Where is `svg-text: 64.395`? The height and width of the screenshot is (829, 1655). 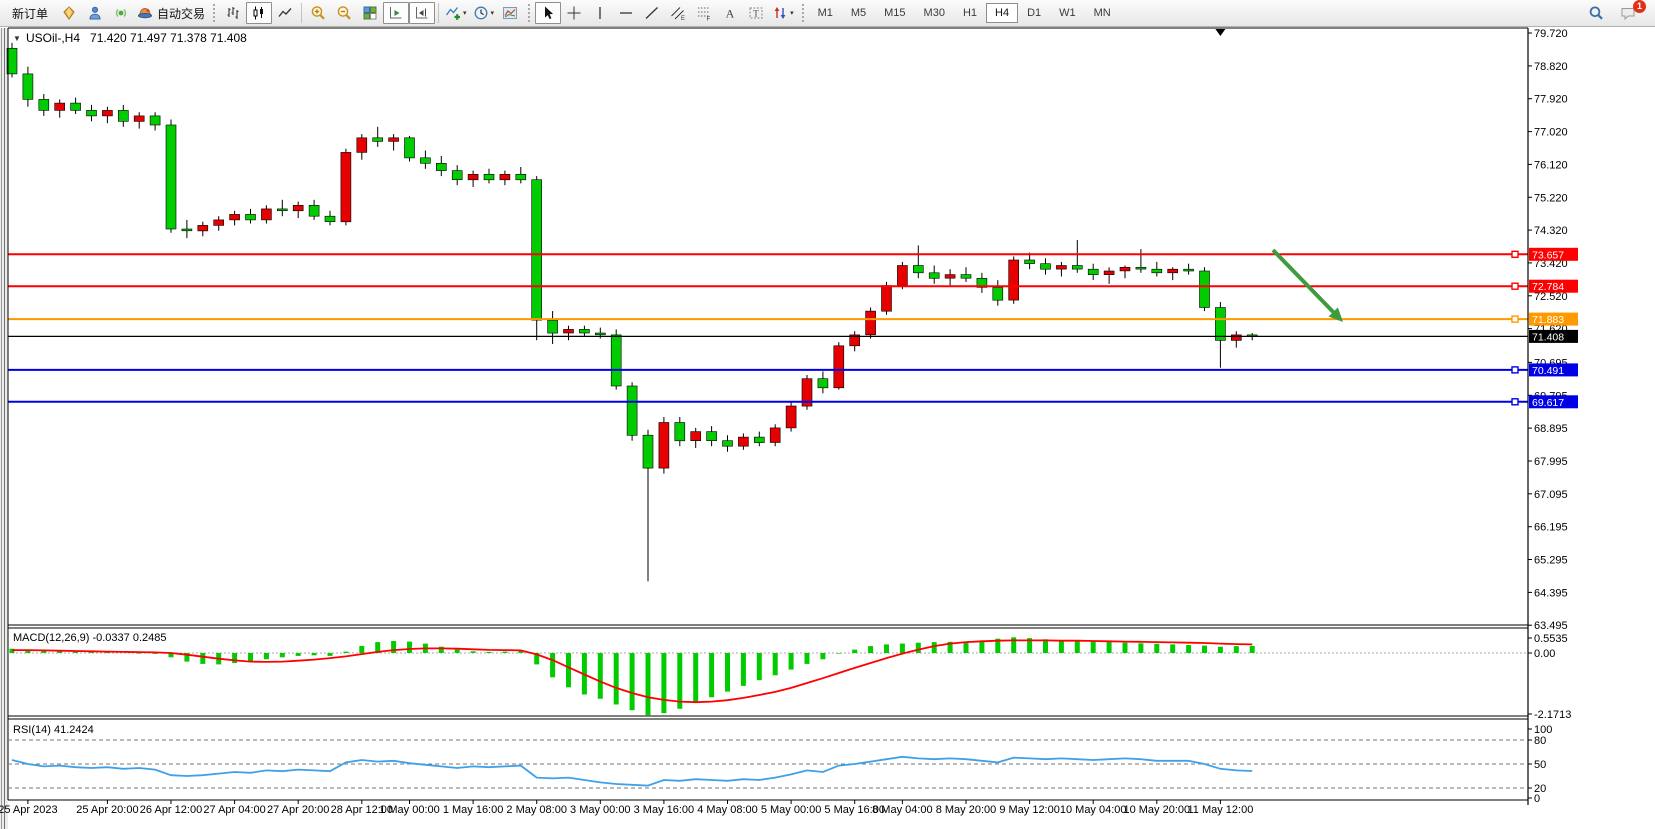
svg-text: 64.395 is located at coordinates (1551, 593).